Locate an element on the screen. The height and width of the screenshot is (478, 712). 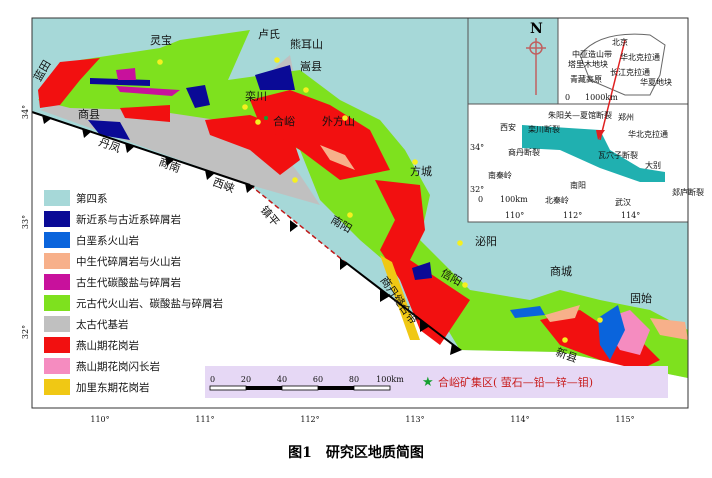
cretaceous-volcanic is located at coordinates (611, 332).